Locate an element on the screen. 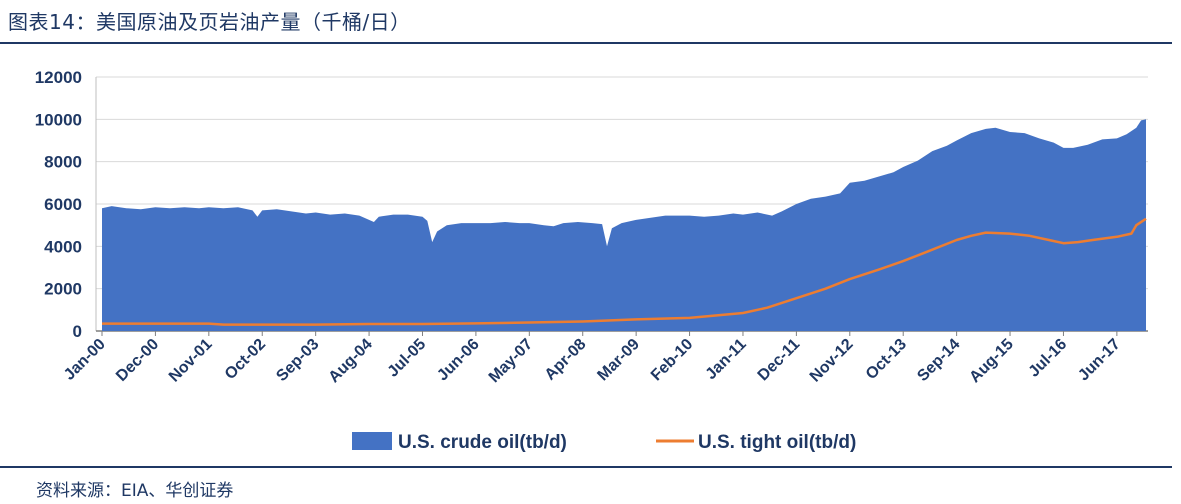 This screenshot has height=504, width=1181. x-tick-label: Aug-04 is located at coordinates (351, 361).